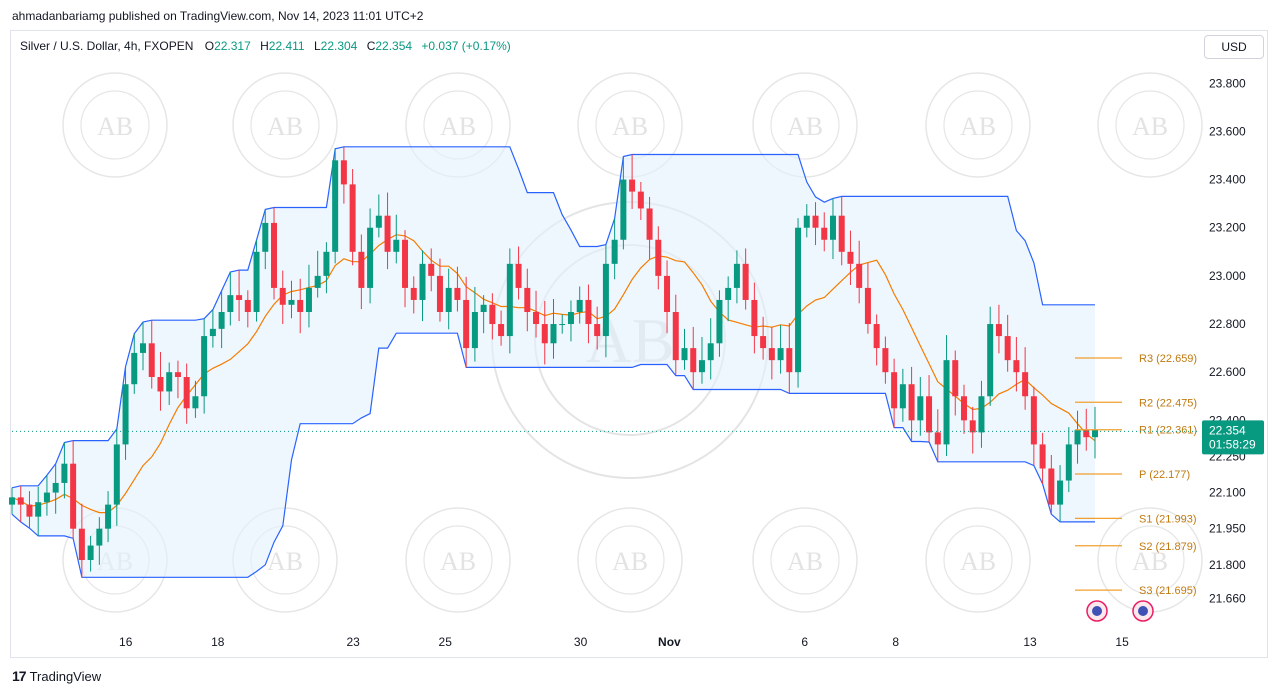 Image resolution: width=1280 pixels, height=695 pixels. I want to click on x-tick-label: 16, so click(126, 642).